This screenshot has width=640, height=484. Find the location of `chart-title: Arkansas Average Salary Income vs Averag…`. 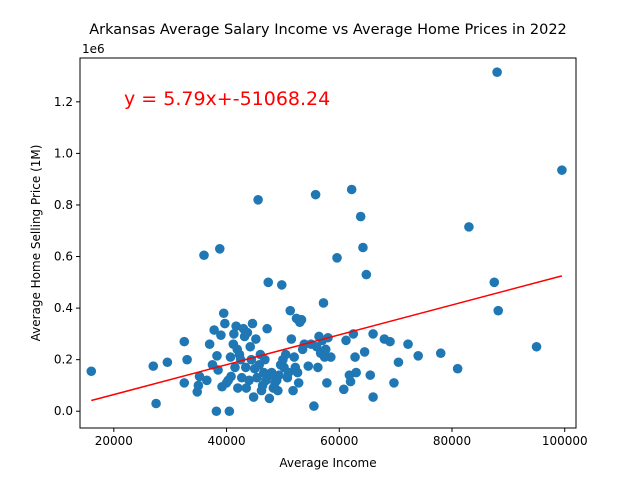

chart-title: Arkansas Average Salary Income vs Averag… is located at coordinates (328, 30).